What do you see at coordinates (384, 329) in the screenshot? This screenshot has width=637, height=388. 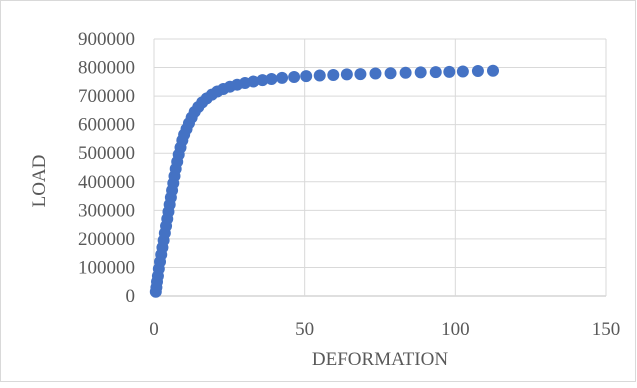 I see `x-tick-labels: 0 50 100 150` at bounding box center [384, 329].